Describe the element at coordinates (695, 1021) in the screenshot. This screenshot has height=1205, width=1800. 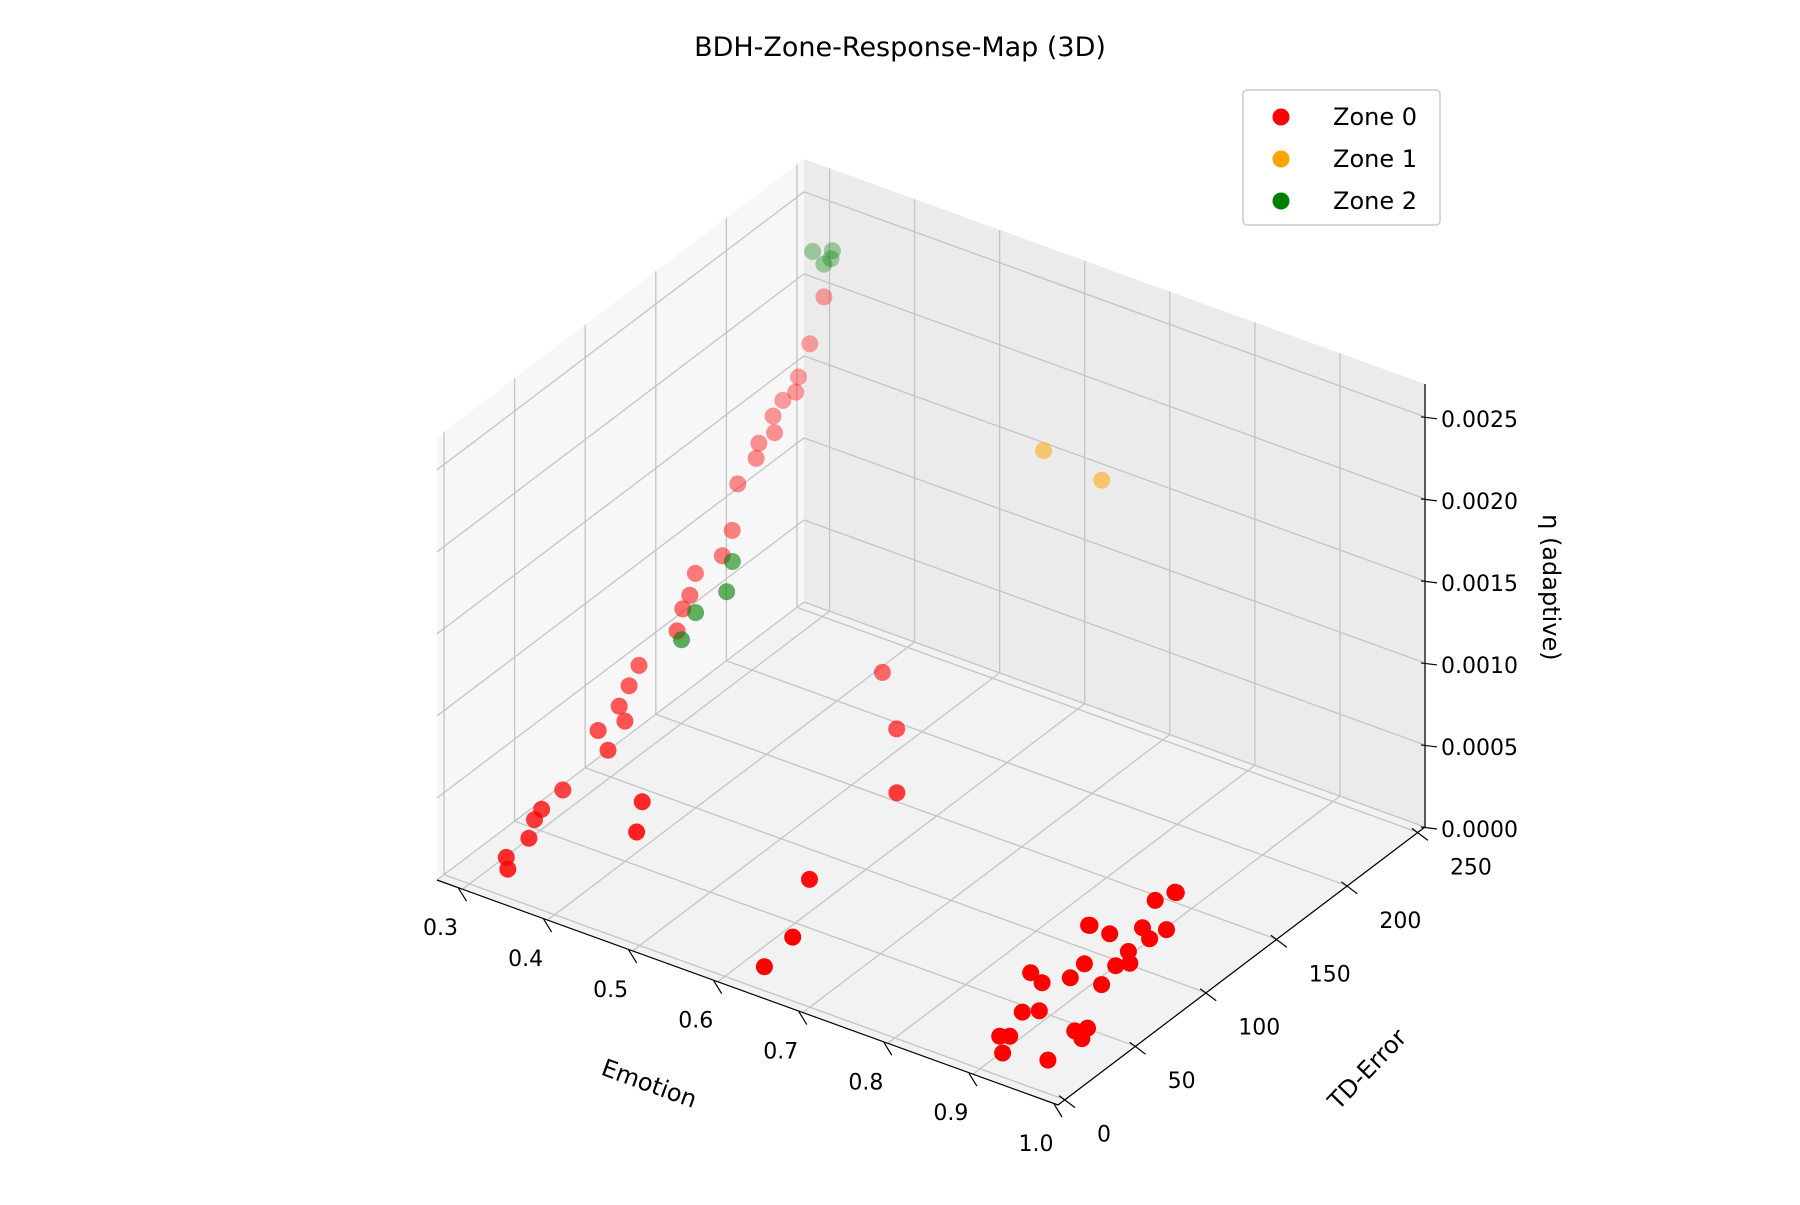
I see `x-tick-label: 0.6` at that location.